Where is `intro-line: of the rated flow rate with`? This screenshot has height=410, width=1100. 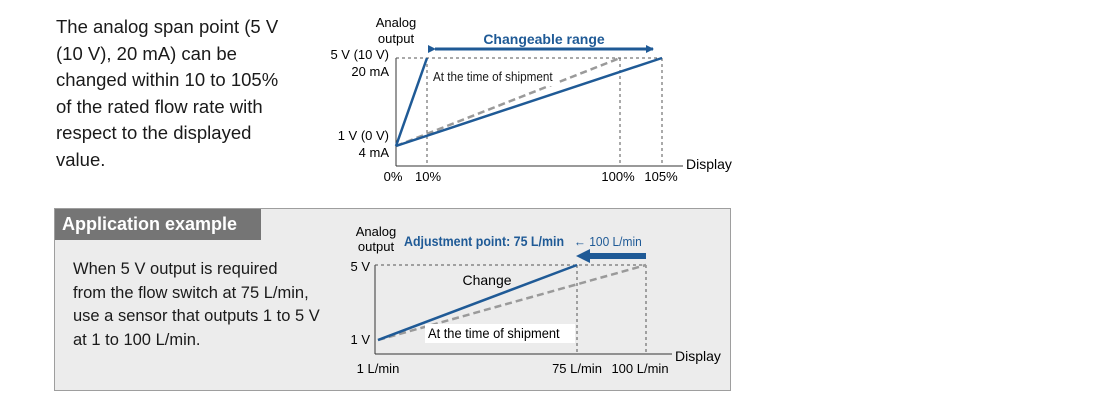
intro-line: of the rated flow rate with is located at coordinates (159, 106).